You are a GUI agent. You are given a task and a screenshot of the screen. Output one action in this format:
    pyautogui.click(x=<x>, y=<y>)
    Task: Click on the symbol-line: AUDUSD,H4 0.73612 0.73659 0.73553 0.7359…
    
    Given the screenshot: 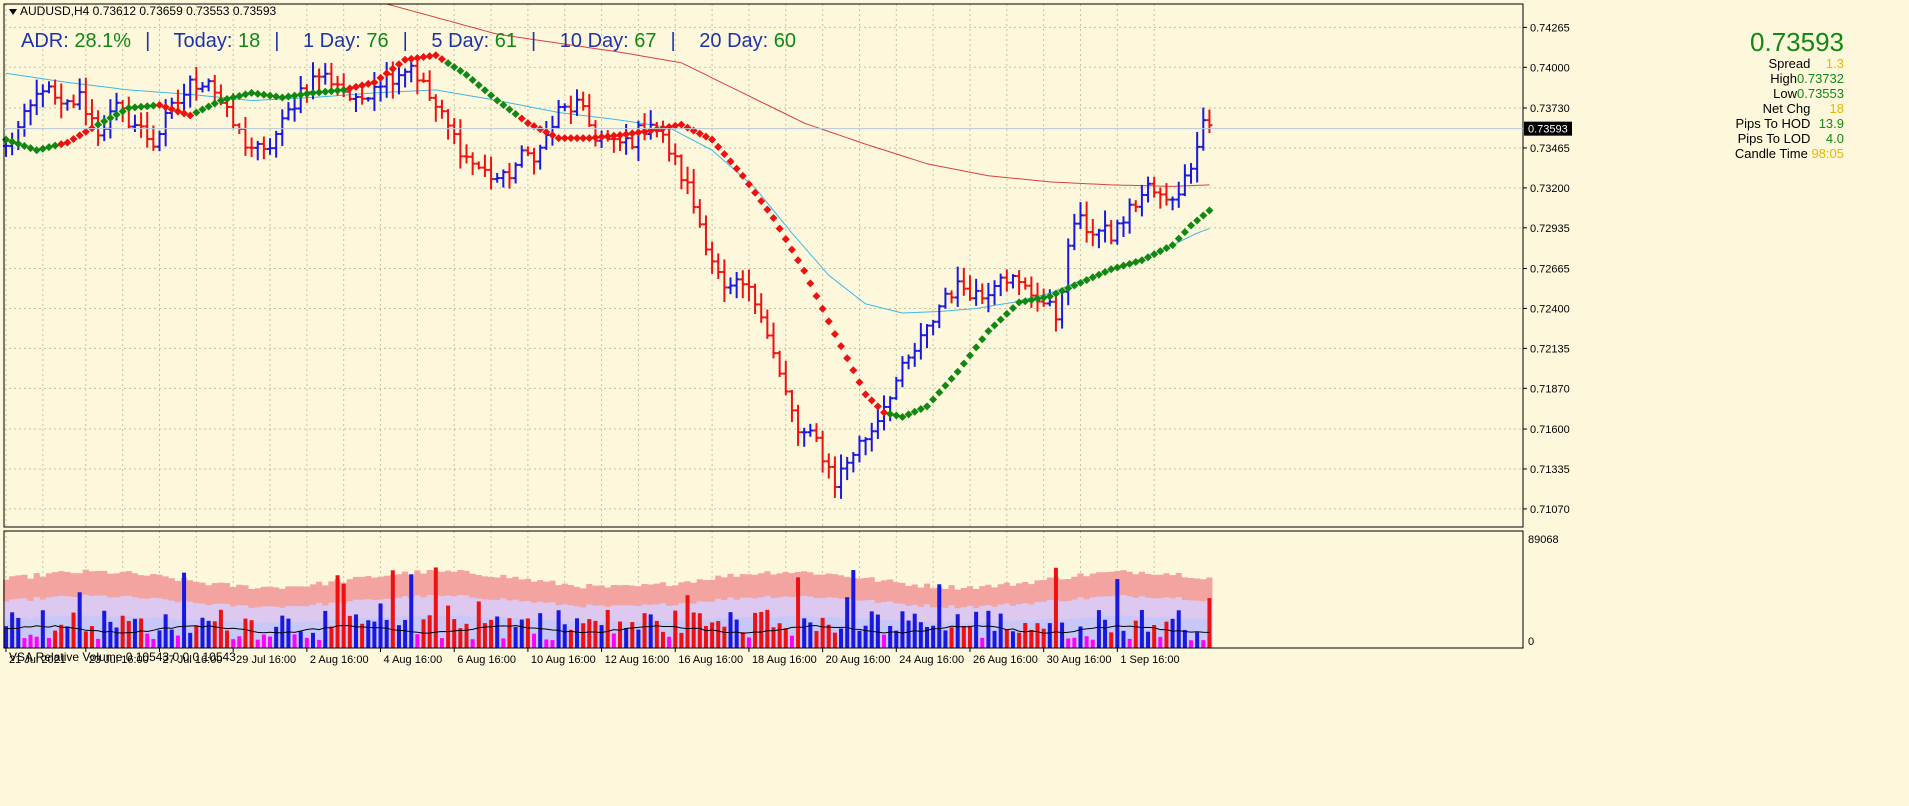 What is the action you would take?
    pyautogui.click(x=148, y=11)
    